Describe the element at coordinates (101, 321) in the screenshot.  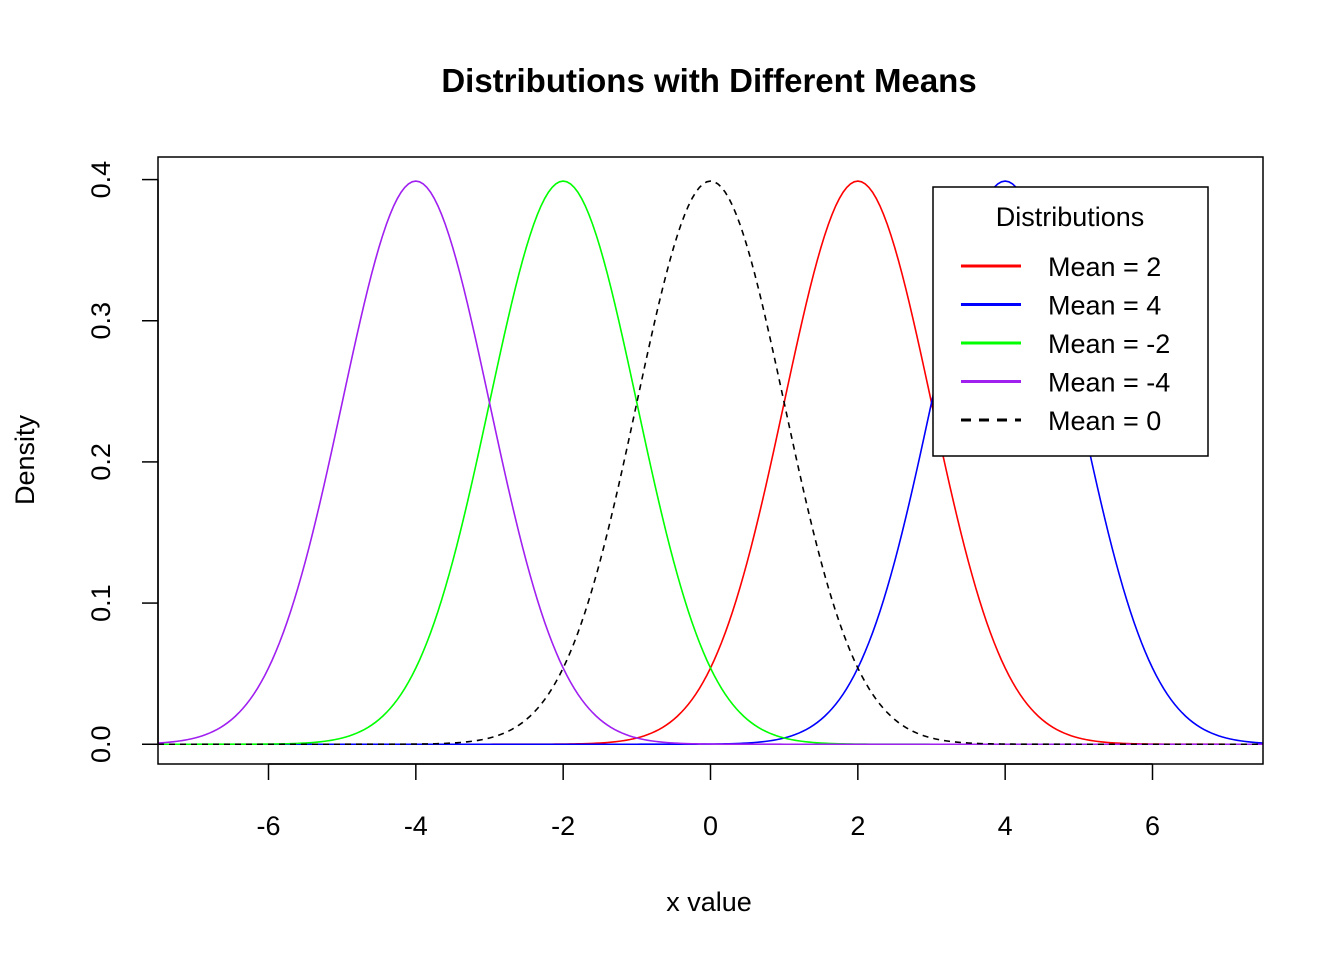
I see `y-tick-label-4: 0.3` at that location.